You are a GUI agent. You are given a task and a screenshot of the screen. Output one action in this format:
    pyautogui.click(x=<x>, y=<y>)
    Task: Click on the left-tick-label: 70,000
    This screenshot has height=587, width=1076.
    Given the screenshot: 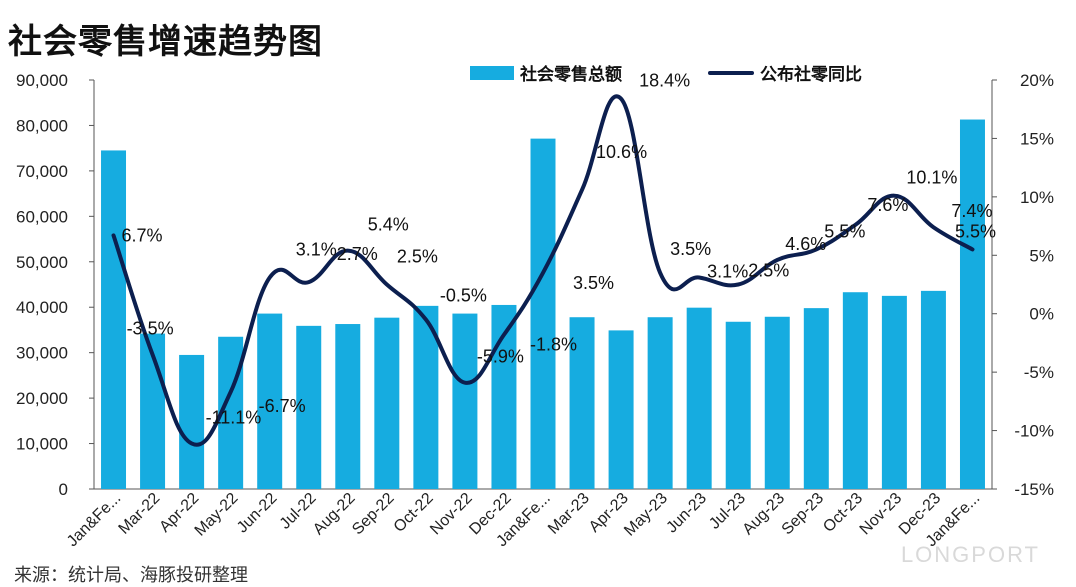 What is the action you would take?
    pyautogui.click(x=42, y=171)
    